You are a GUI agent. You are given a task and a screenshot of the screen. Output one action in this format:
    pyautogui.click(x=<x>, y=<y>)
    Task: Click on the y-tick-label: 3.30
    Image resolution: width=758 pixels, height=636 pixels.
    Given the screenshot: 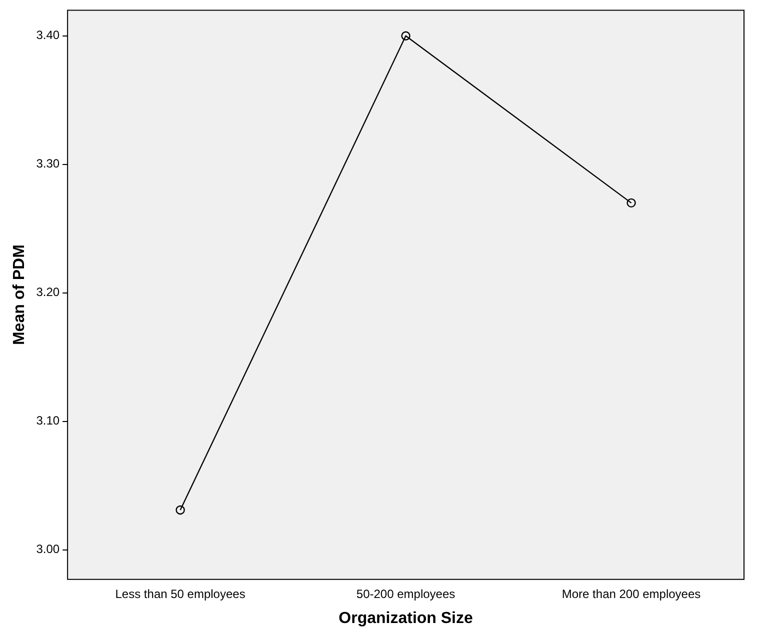 What is the action you would take?
    pyautogui.click(x=48, y=163)
    